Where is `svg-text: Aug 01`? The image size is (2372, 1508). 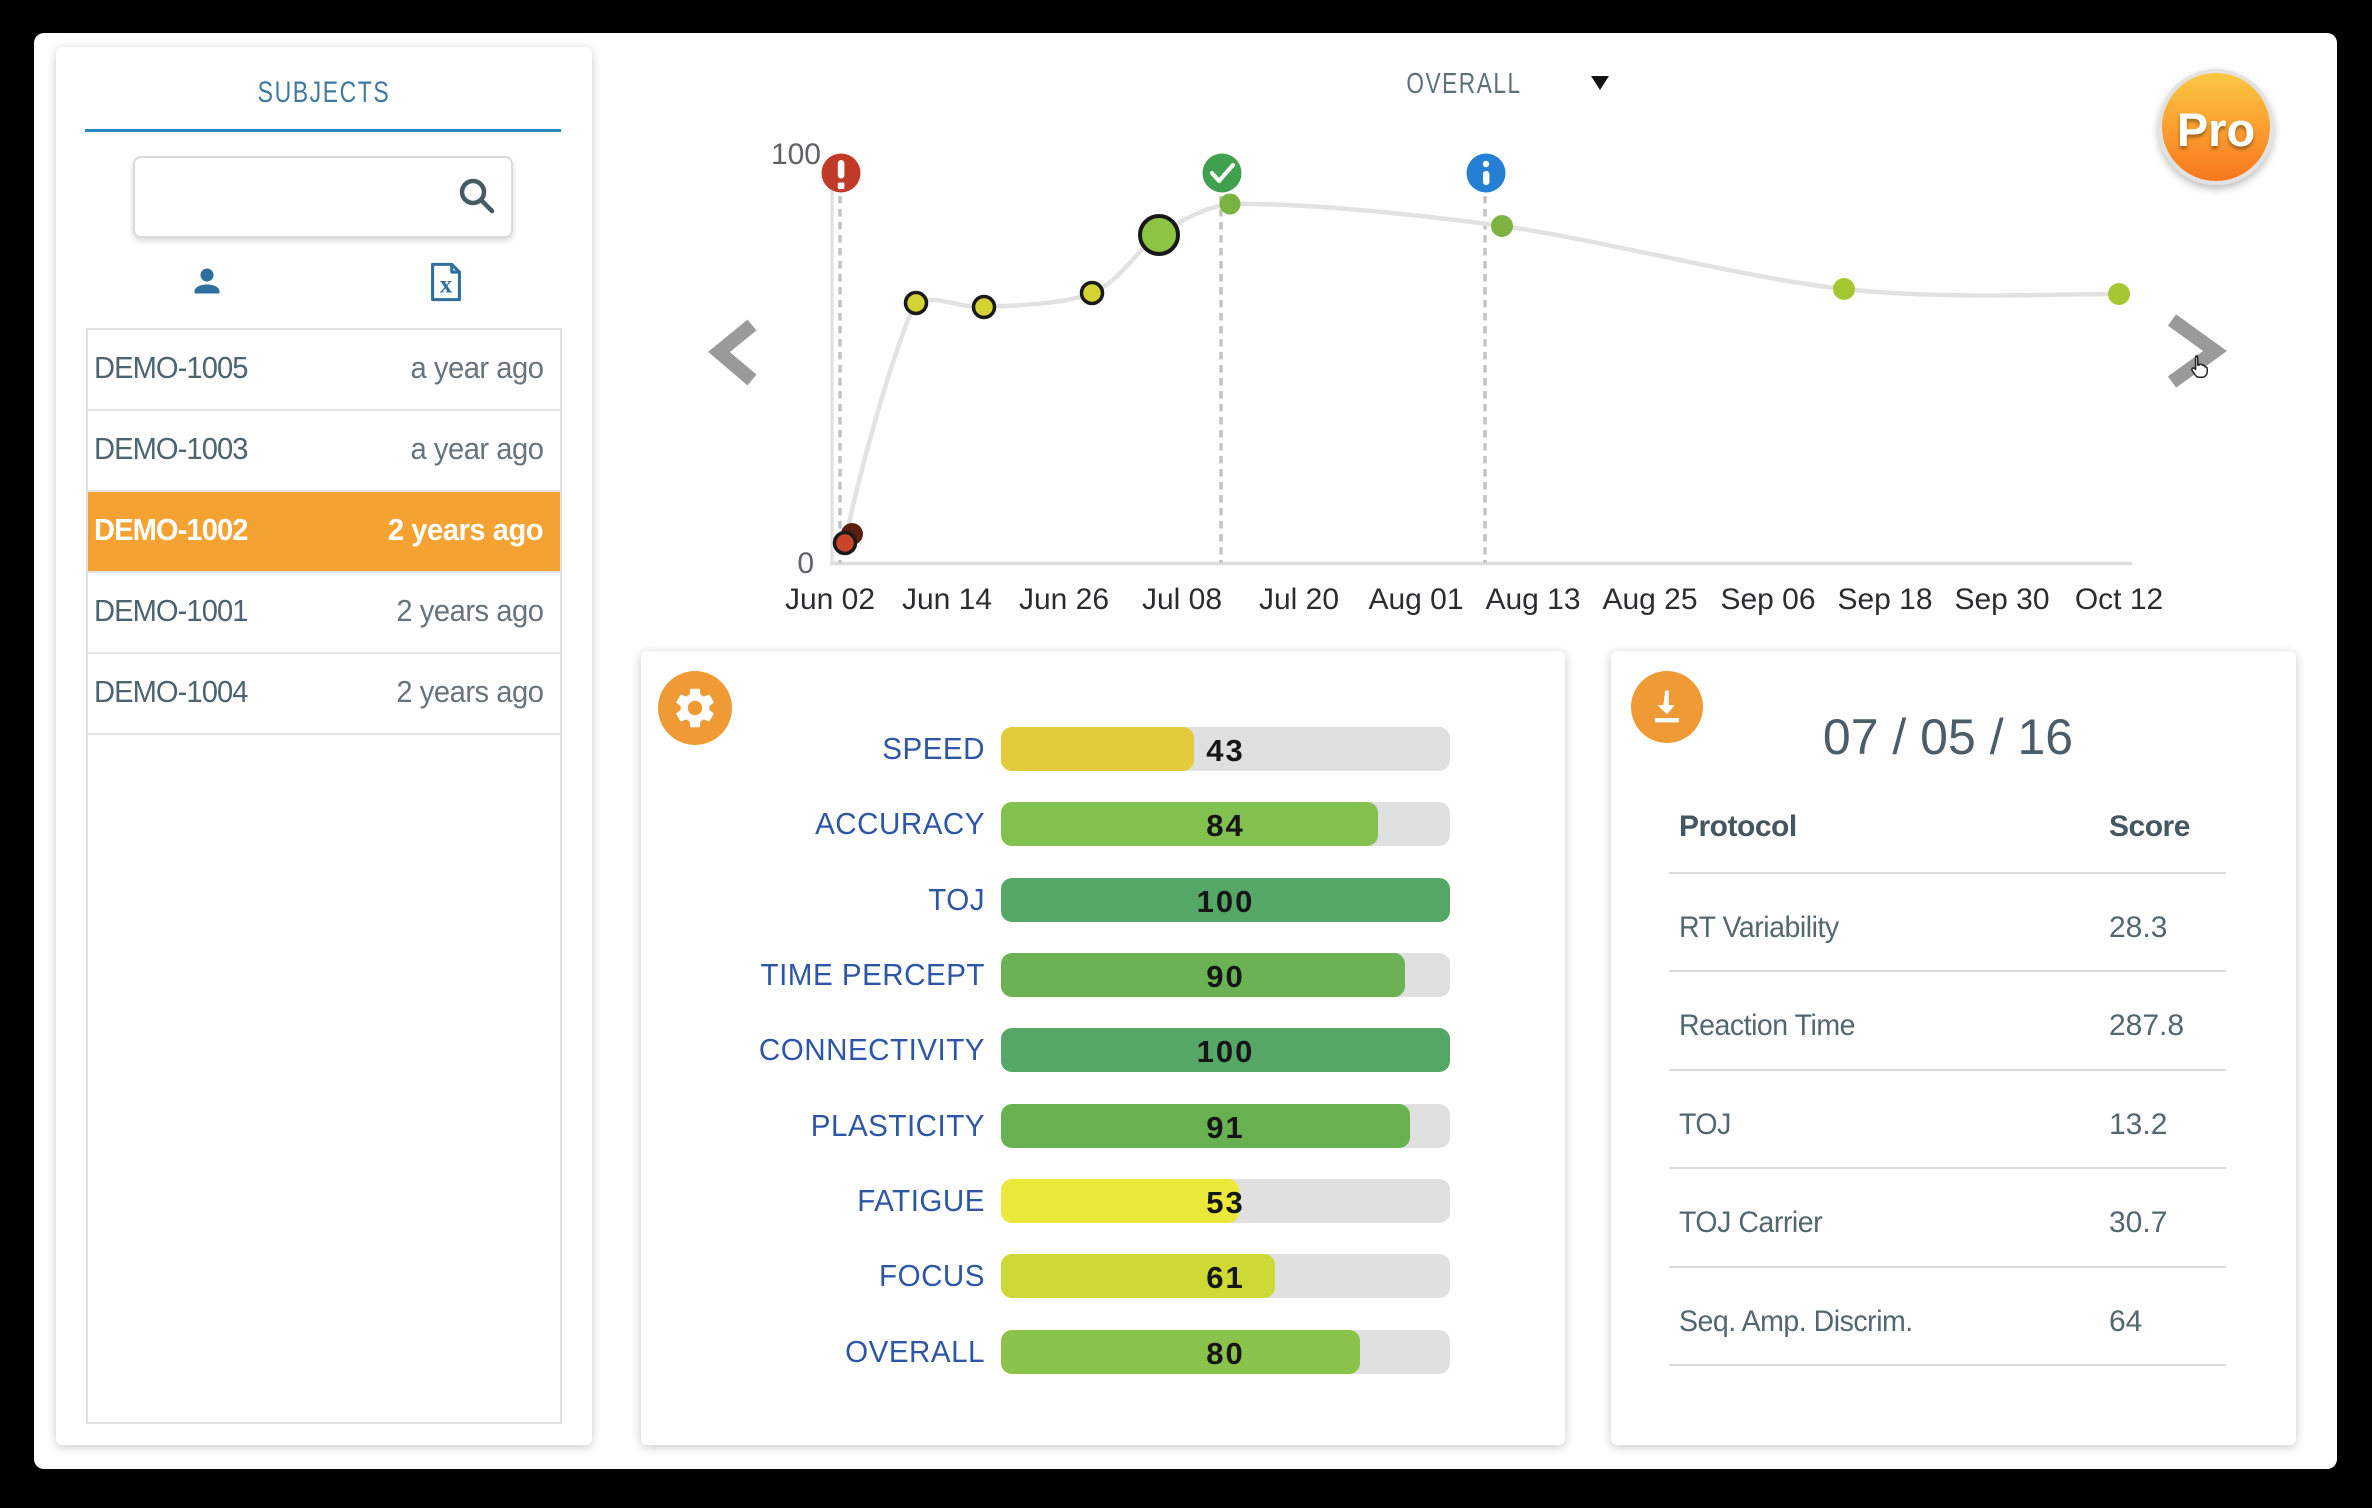 svg-text: Aug 01 is located at coordinates (1415, 599).